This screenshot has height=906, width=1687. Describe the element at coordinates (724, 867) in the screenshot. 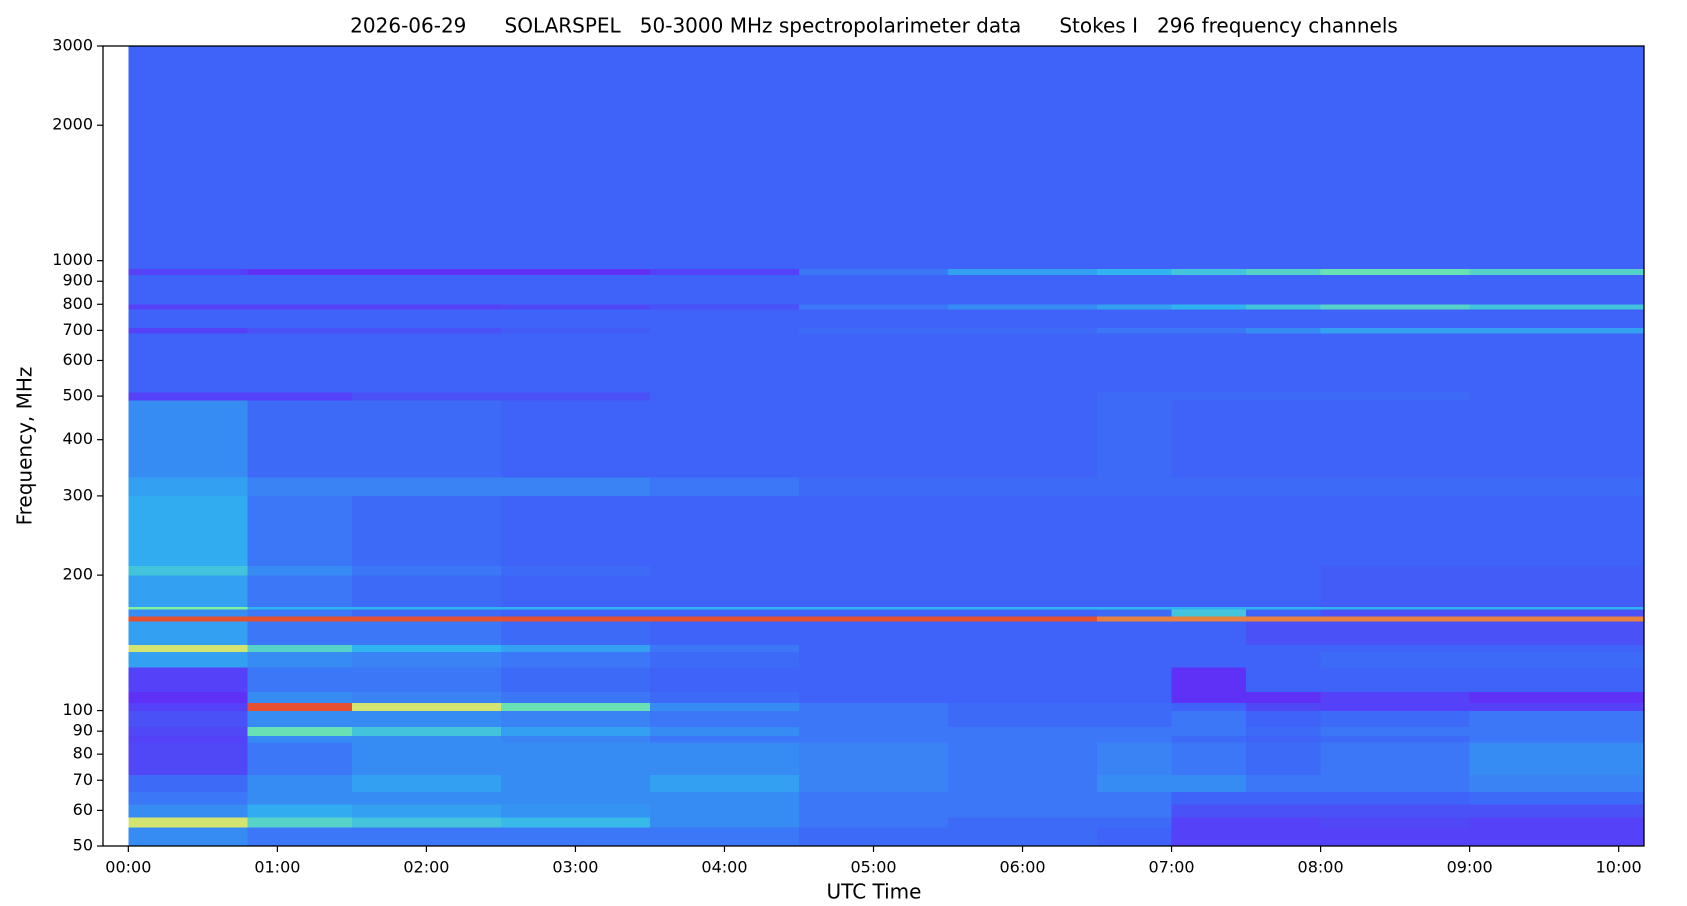

I see `x-tick-label: 04:00` at that location.